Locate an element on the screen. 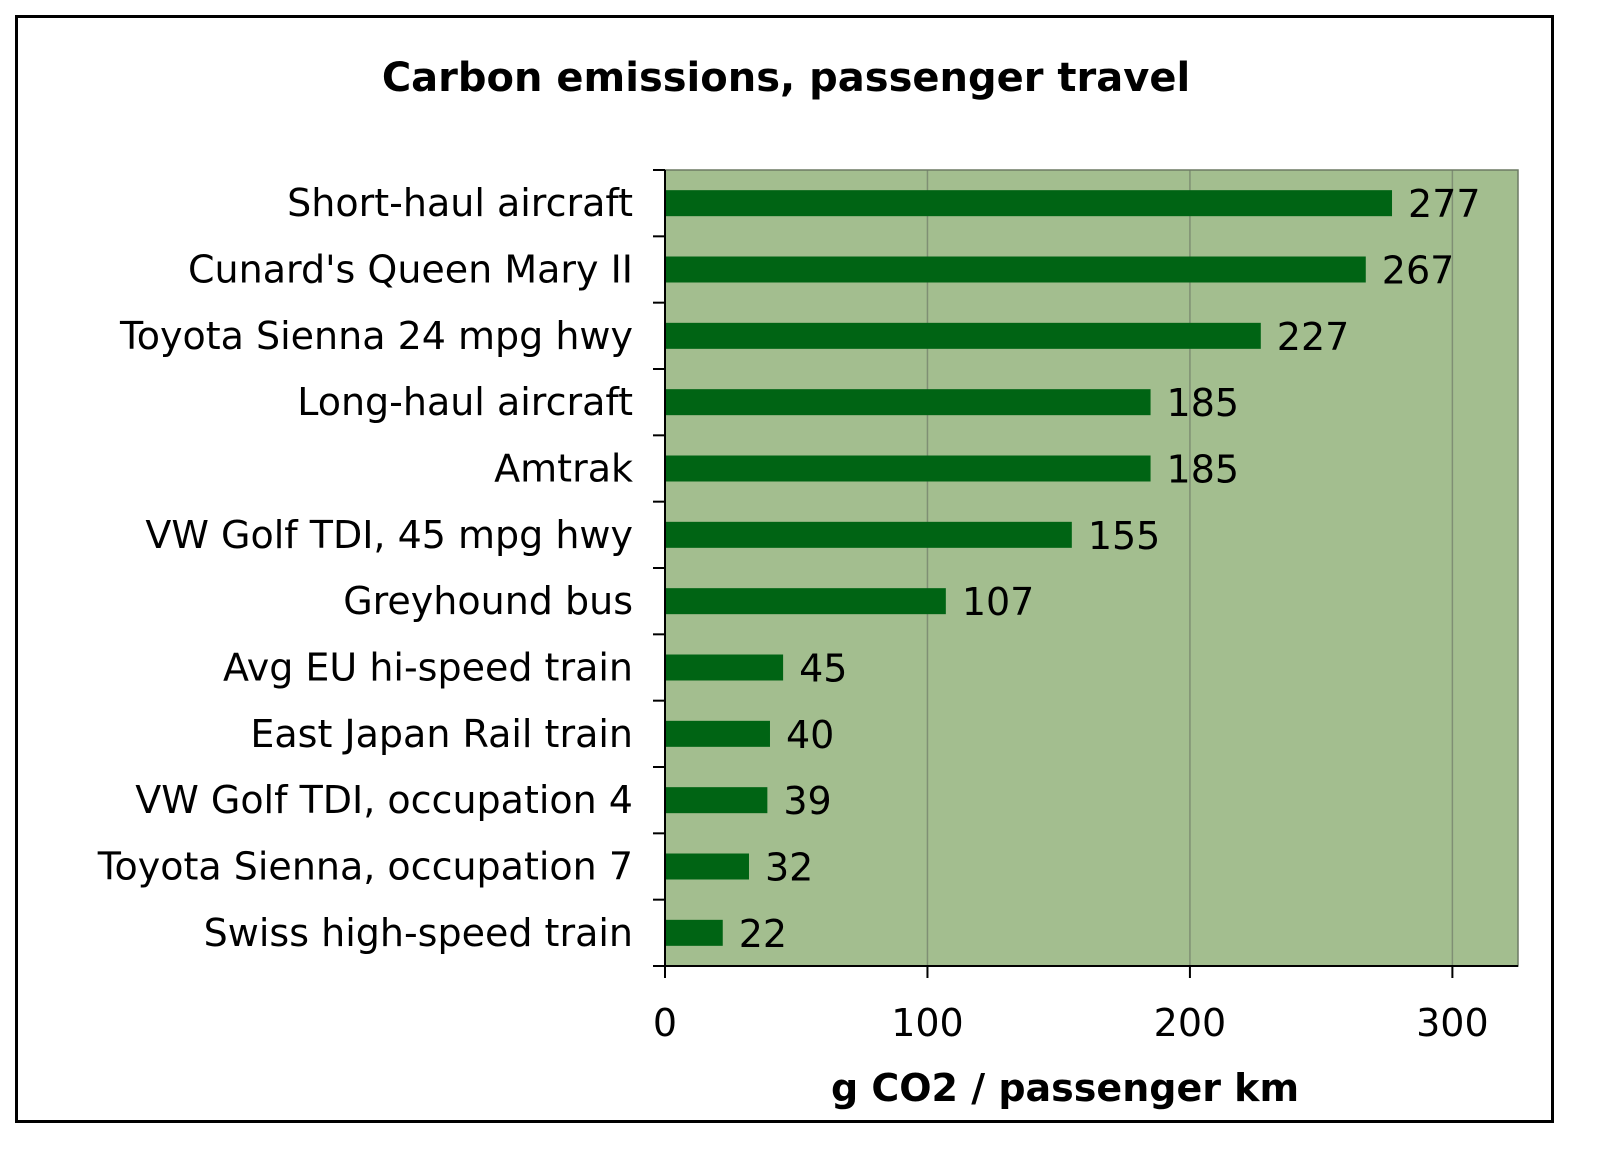 This screenshot has height=1162, width=1600. category-label: VW Golf TDI, 45 mpg hwy is located at coordinates (389, 535).